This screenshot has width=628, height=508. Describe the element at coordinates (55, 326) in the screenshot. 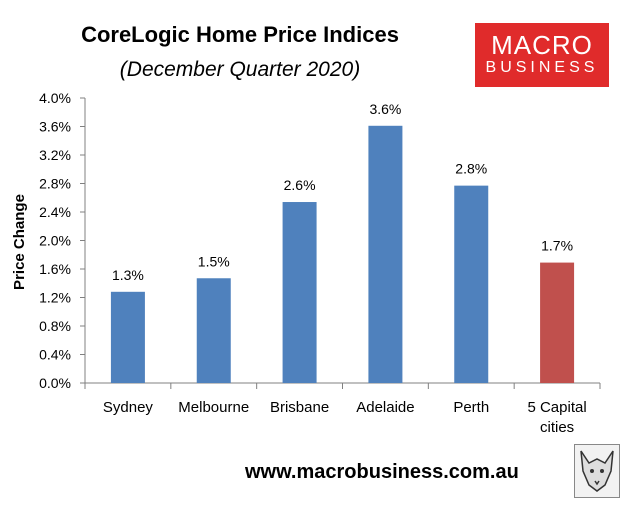

I see `y-tick-label: 0.8%` at that location.